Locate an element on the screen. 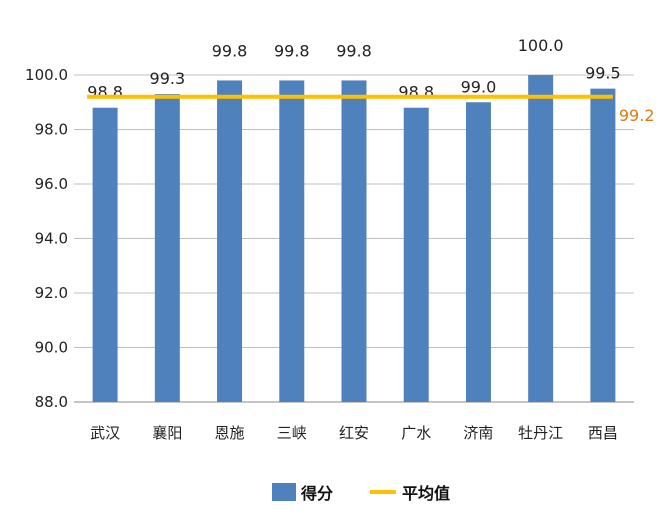  average-line-group: 99.2 is located at coordinates (371, 109).